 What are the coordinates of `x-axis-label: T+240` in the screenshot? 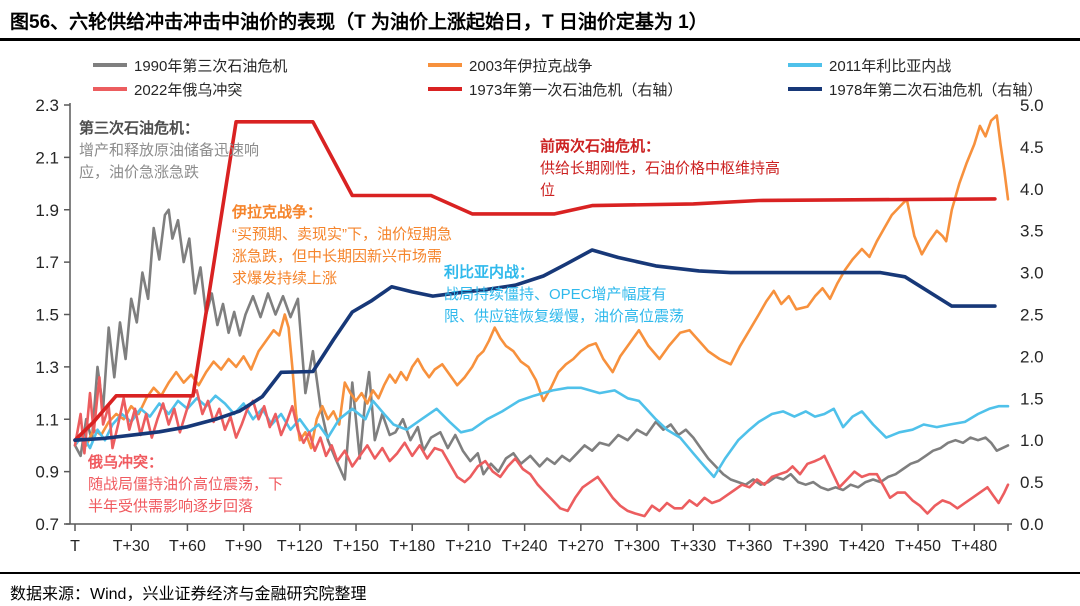 It's located at (525, 546).